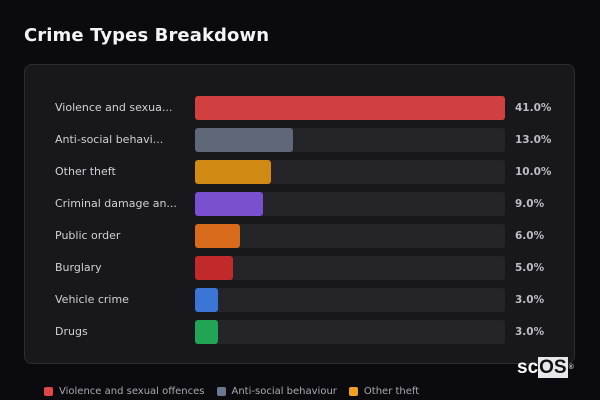  What do you see at coordinates (284, 391) in the screenshot?
I see `legend-label: Anti-social behaviour` at bounding box center [284, 391].